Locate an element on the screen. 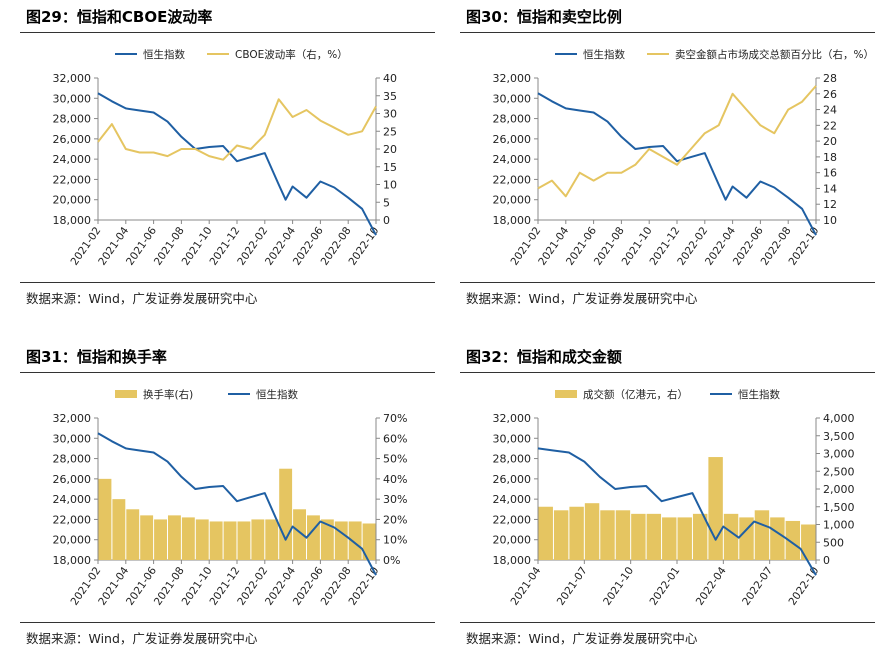 This screenshot has height=648, width=885. x-tick-label: 2022-01 is located at coordinates (664, 586).